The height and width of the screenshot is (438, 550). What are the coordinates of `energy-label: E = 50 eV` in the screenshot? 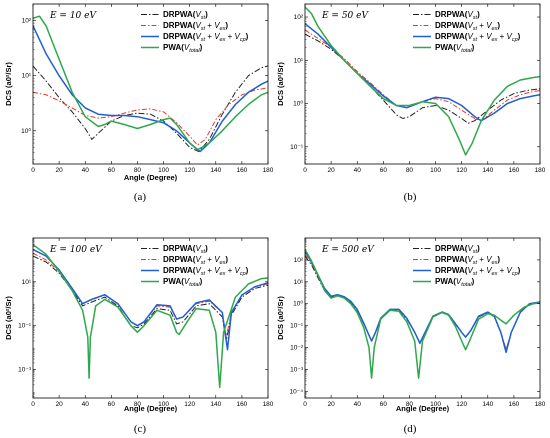 It's located at (345, 16).